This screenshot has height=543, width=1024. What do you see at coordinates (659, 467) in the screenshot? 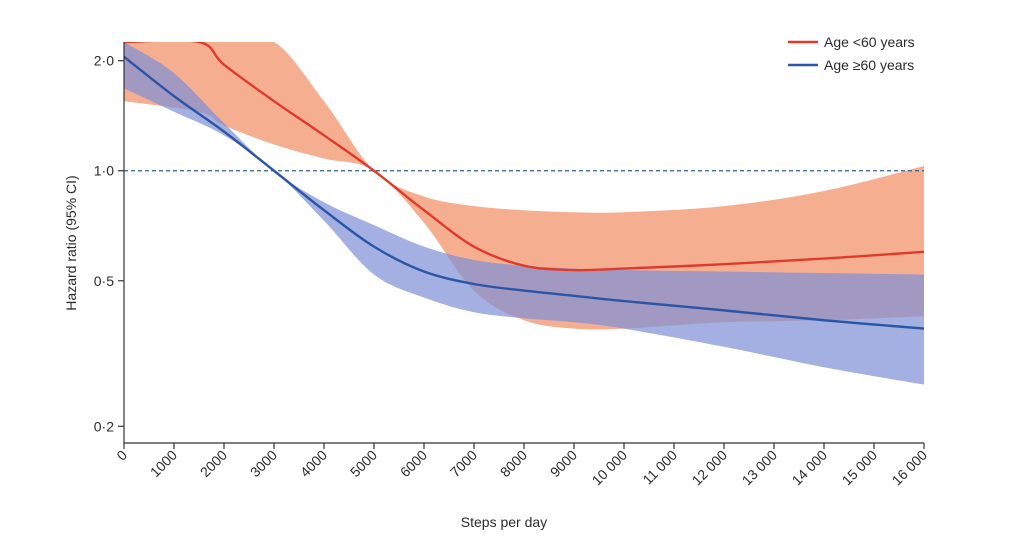
I see `x-tick-label: 11 000` at bounding box center [659, 467].